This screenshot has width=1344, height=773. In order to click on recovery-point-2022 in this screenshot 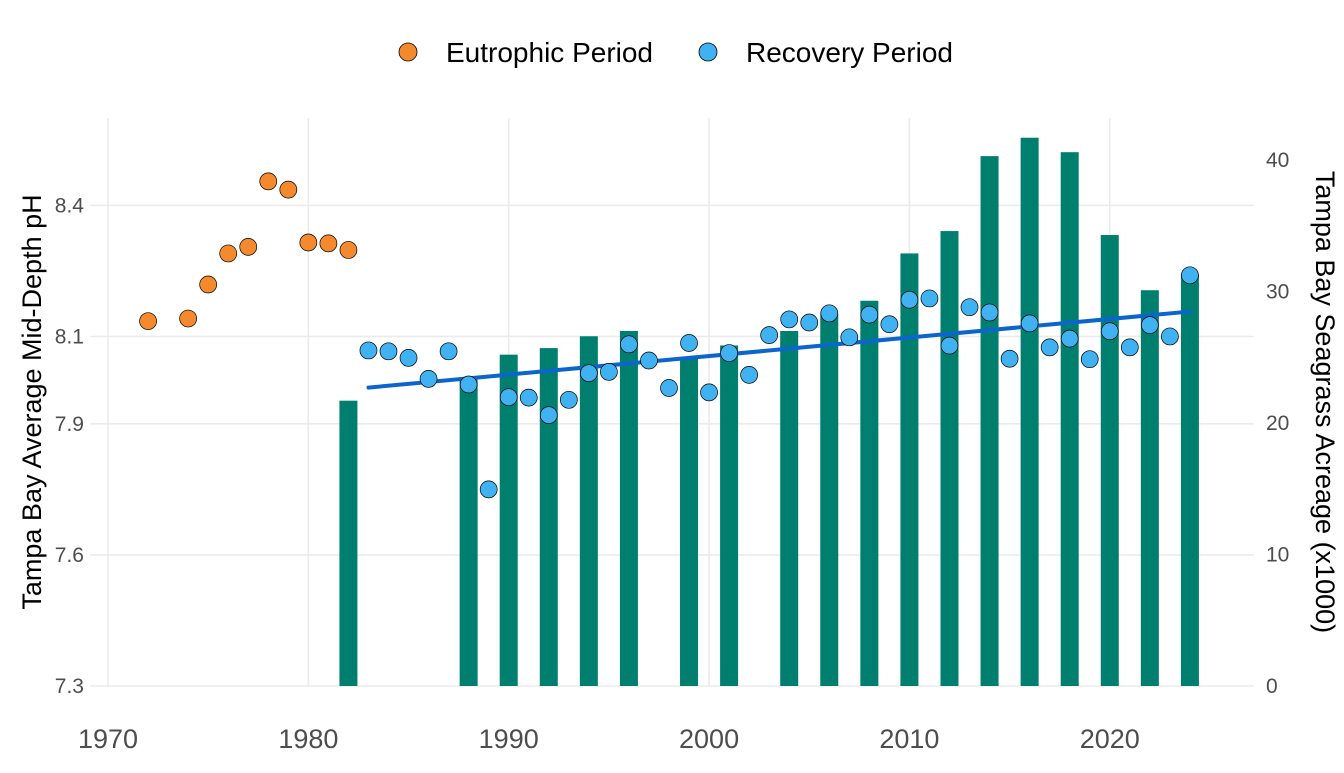, I will do `click(1149, 325)`.